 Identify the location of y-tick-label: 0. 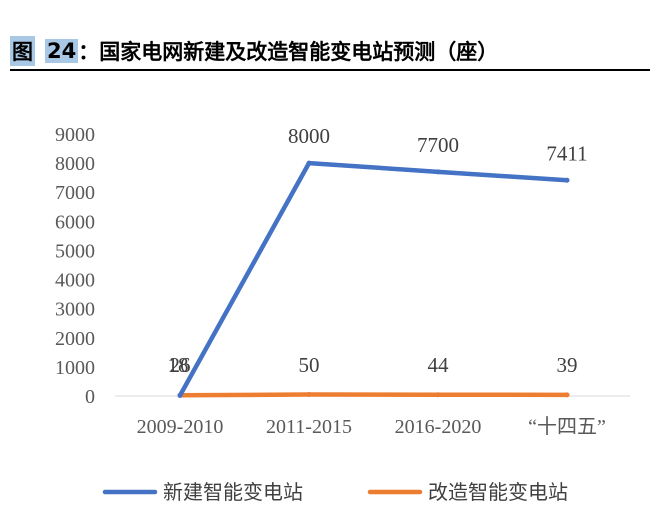
(90, 397).